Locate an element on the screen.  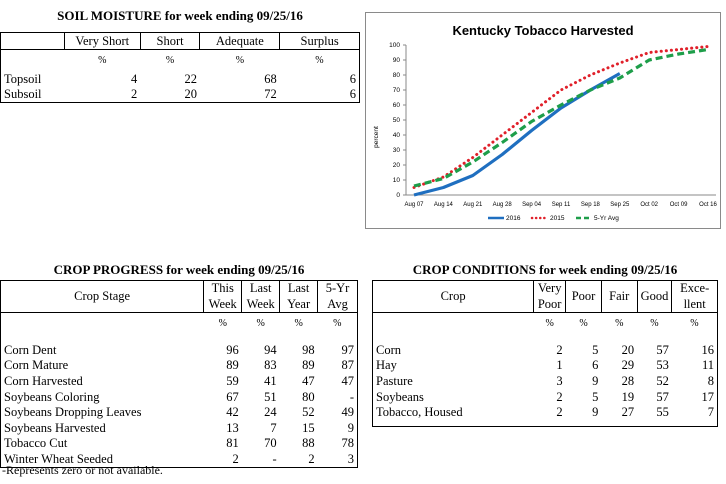
progress-cell: 96 is located at coordinates (232, 349).